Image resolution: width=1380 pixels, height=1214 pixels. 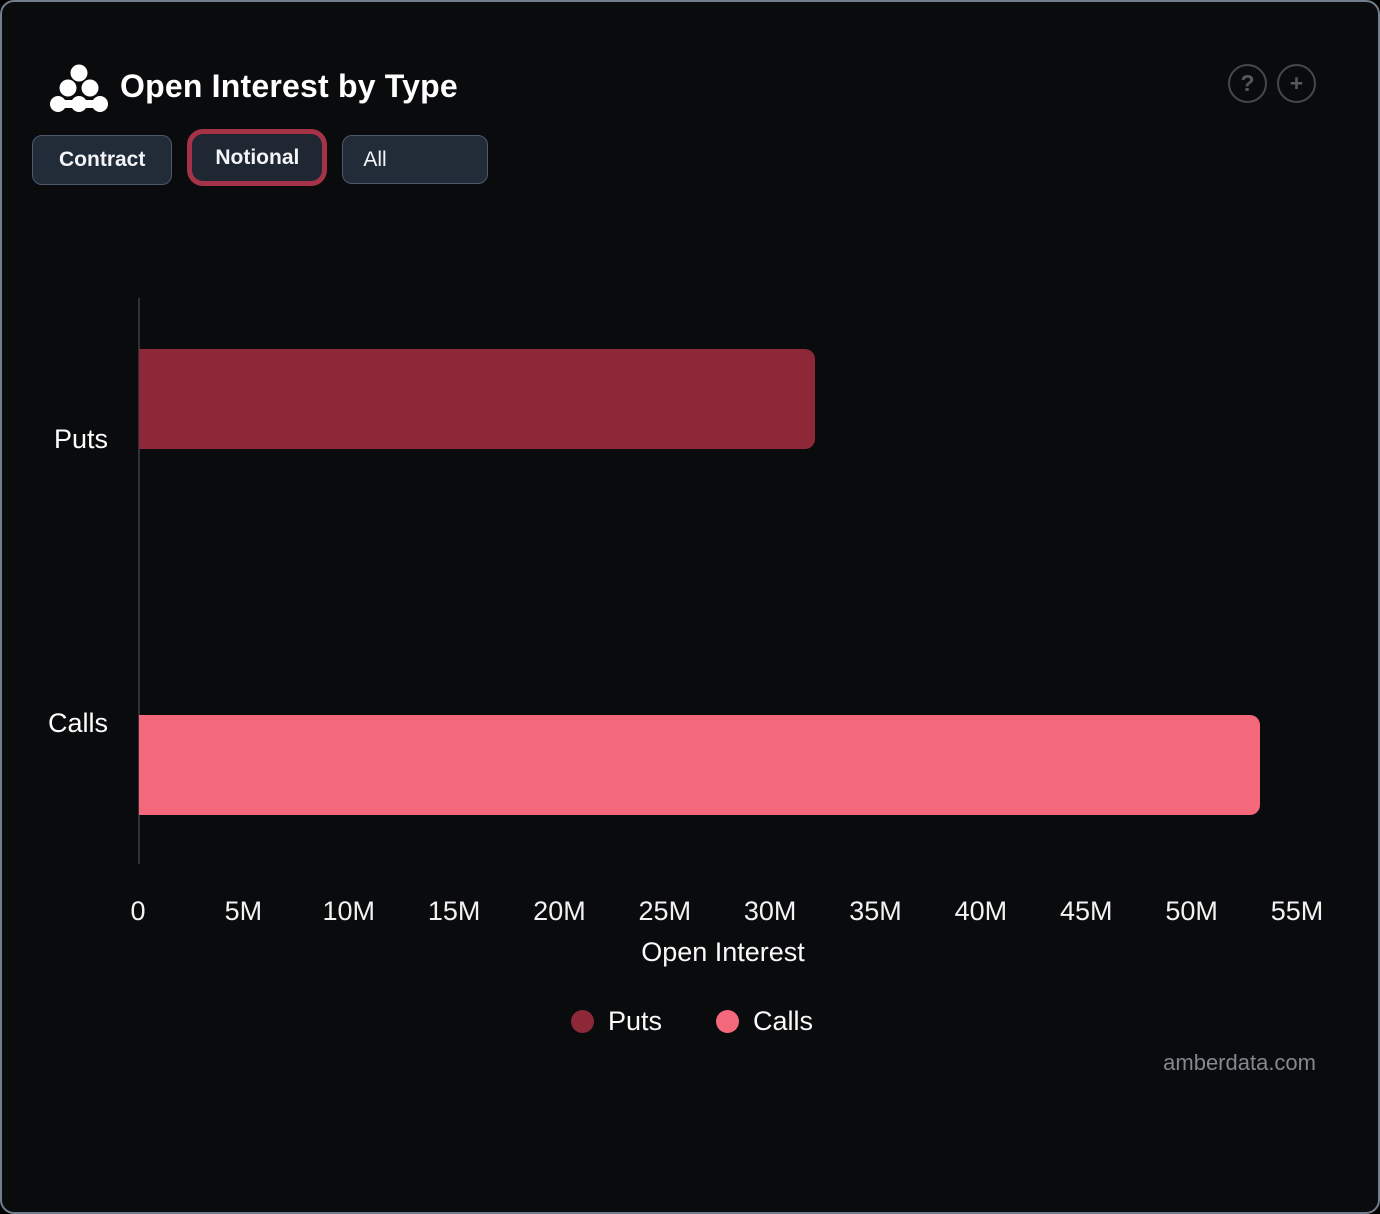 I want to click on y-axis-label-puts: Puts, so click(x=80, y=439).